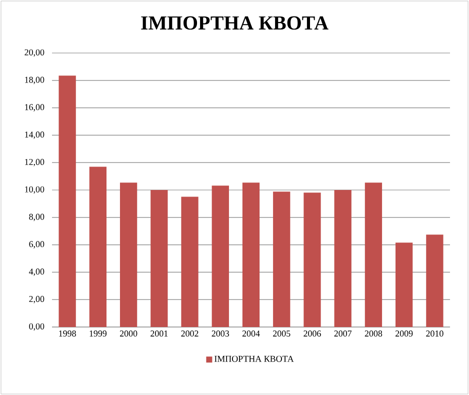  I want to click on y-tick-label: 8,00, so click(36, 218).